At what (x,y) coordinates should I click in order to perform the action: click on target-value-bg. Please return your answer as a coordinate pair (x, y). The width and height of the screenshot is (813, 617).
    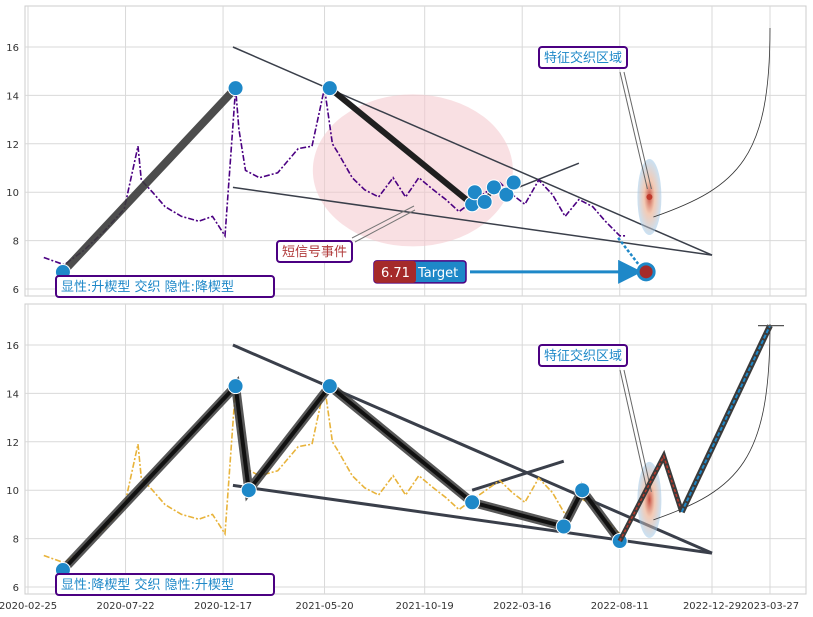
    Looking at the image, I should click on (395, 271).